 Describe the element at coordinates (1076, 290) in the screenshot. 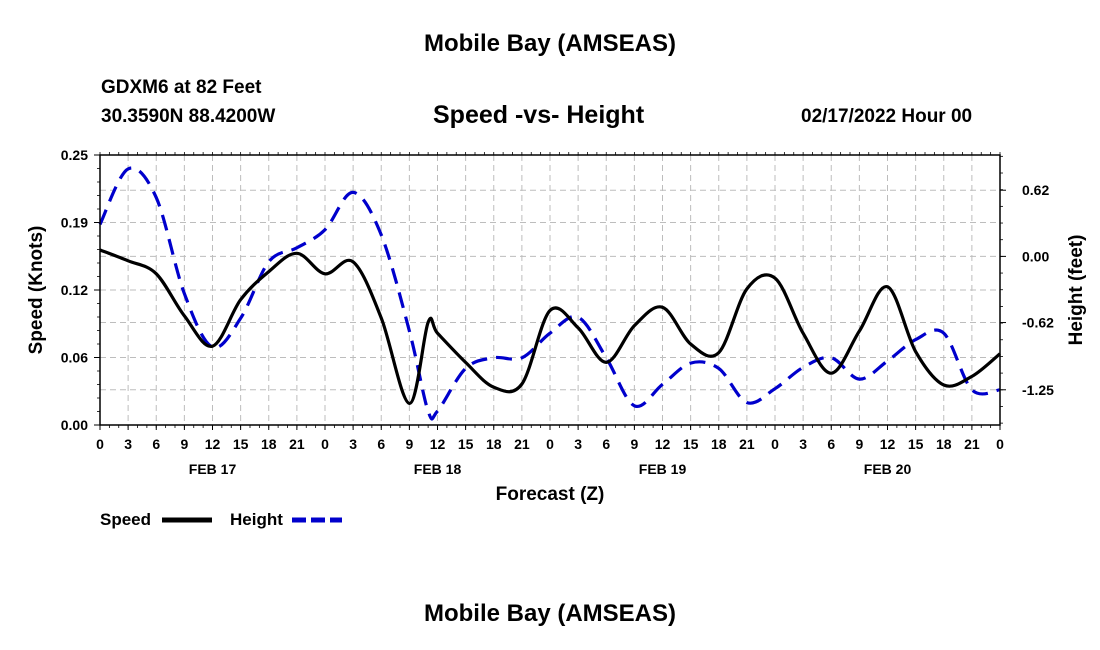

I see `y2-axis-label: Height (feet)` at that location.